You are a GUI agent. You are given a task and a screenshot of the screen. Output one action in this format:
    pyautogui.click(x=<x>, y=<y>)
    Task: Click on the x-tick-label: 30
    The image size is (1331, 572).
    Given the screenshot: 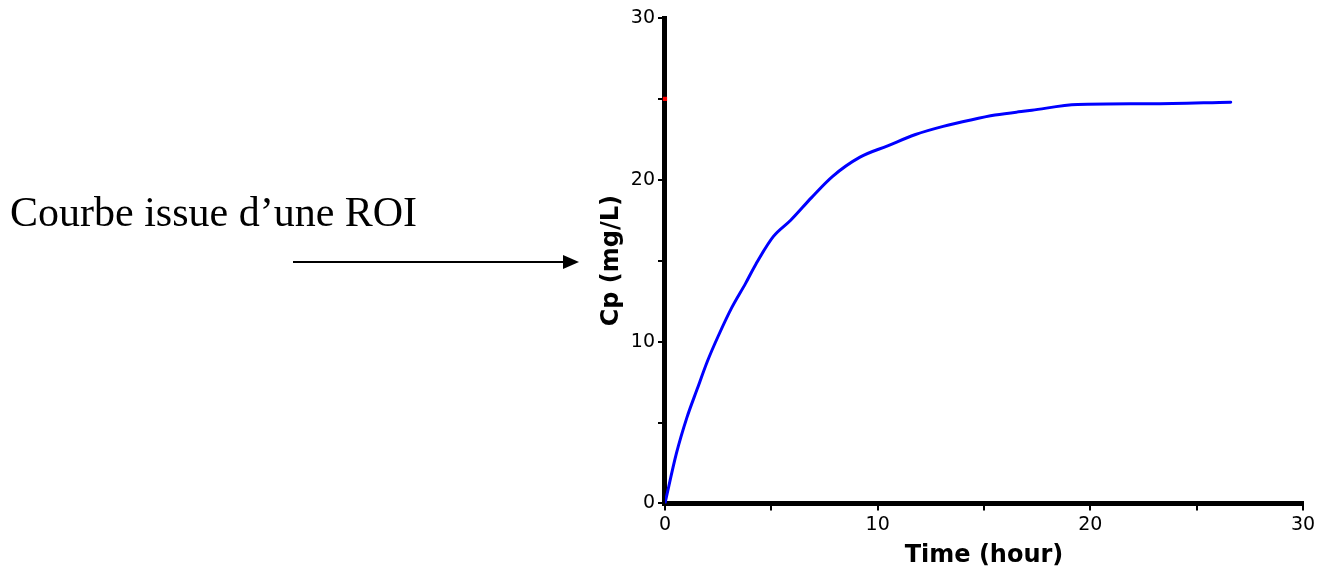 What is the action you would take?
    pyautogui.click(x=1303, y=522)
    